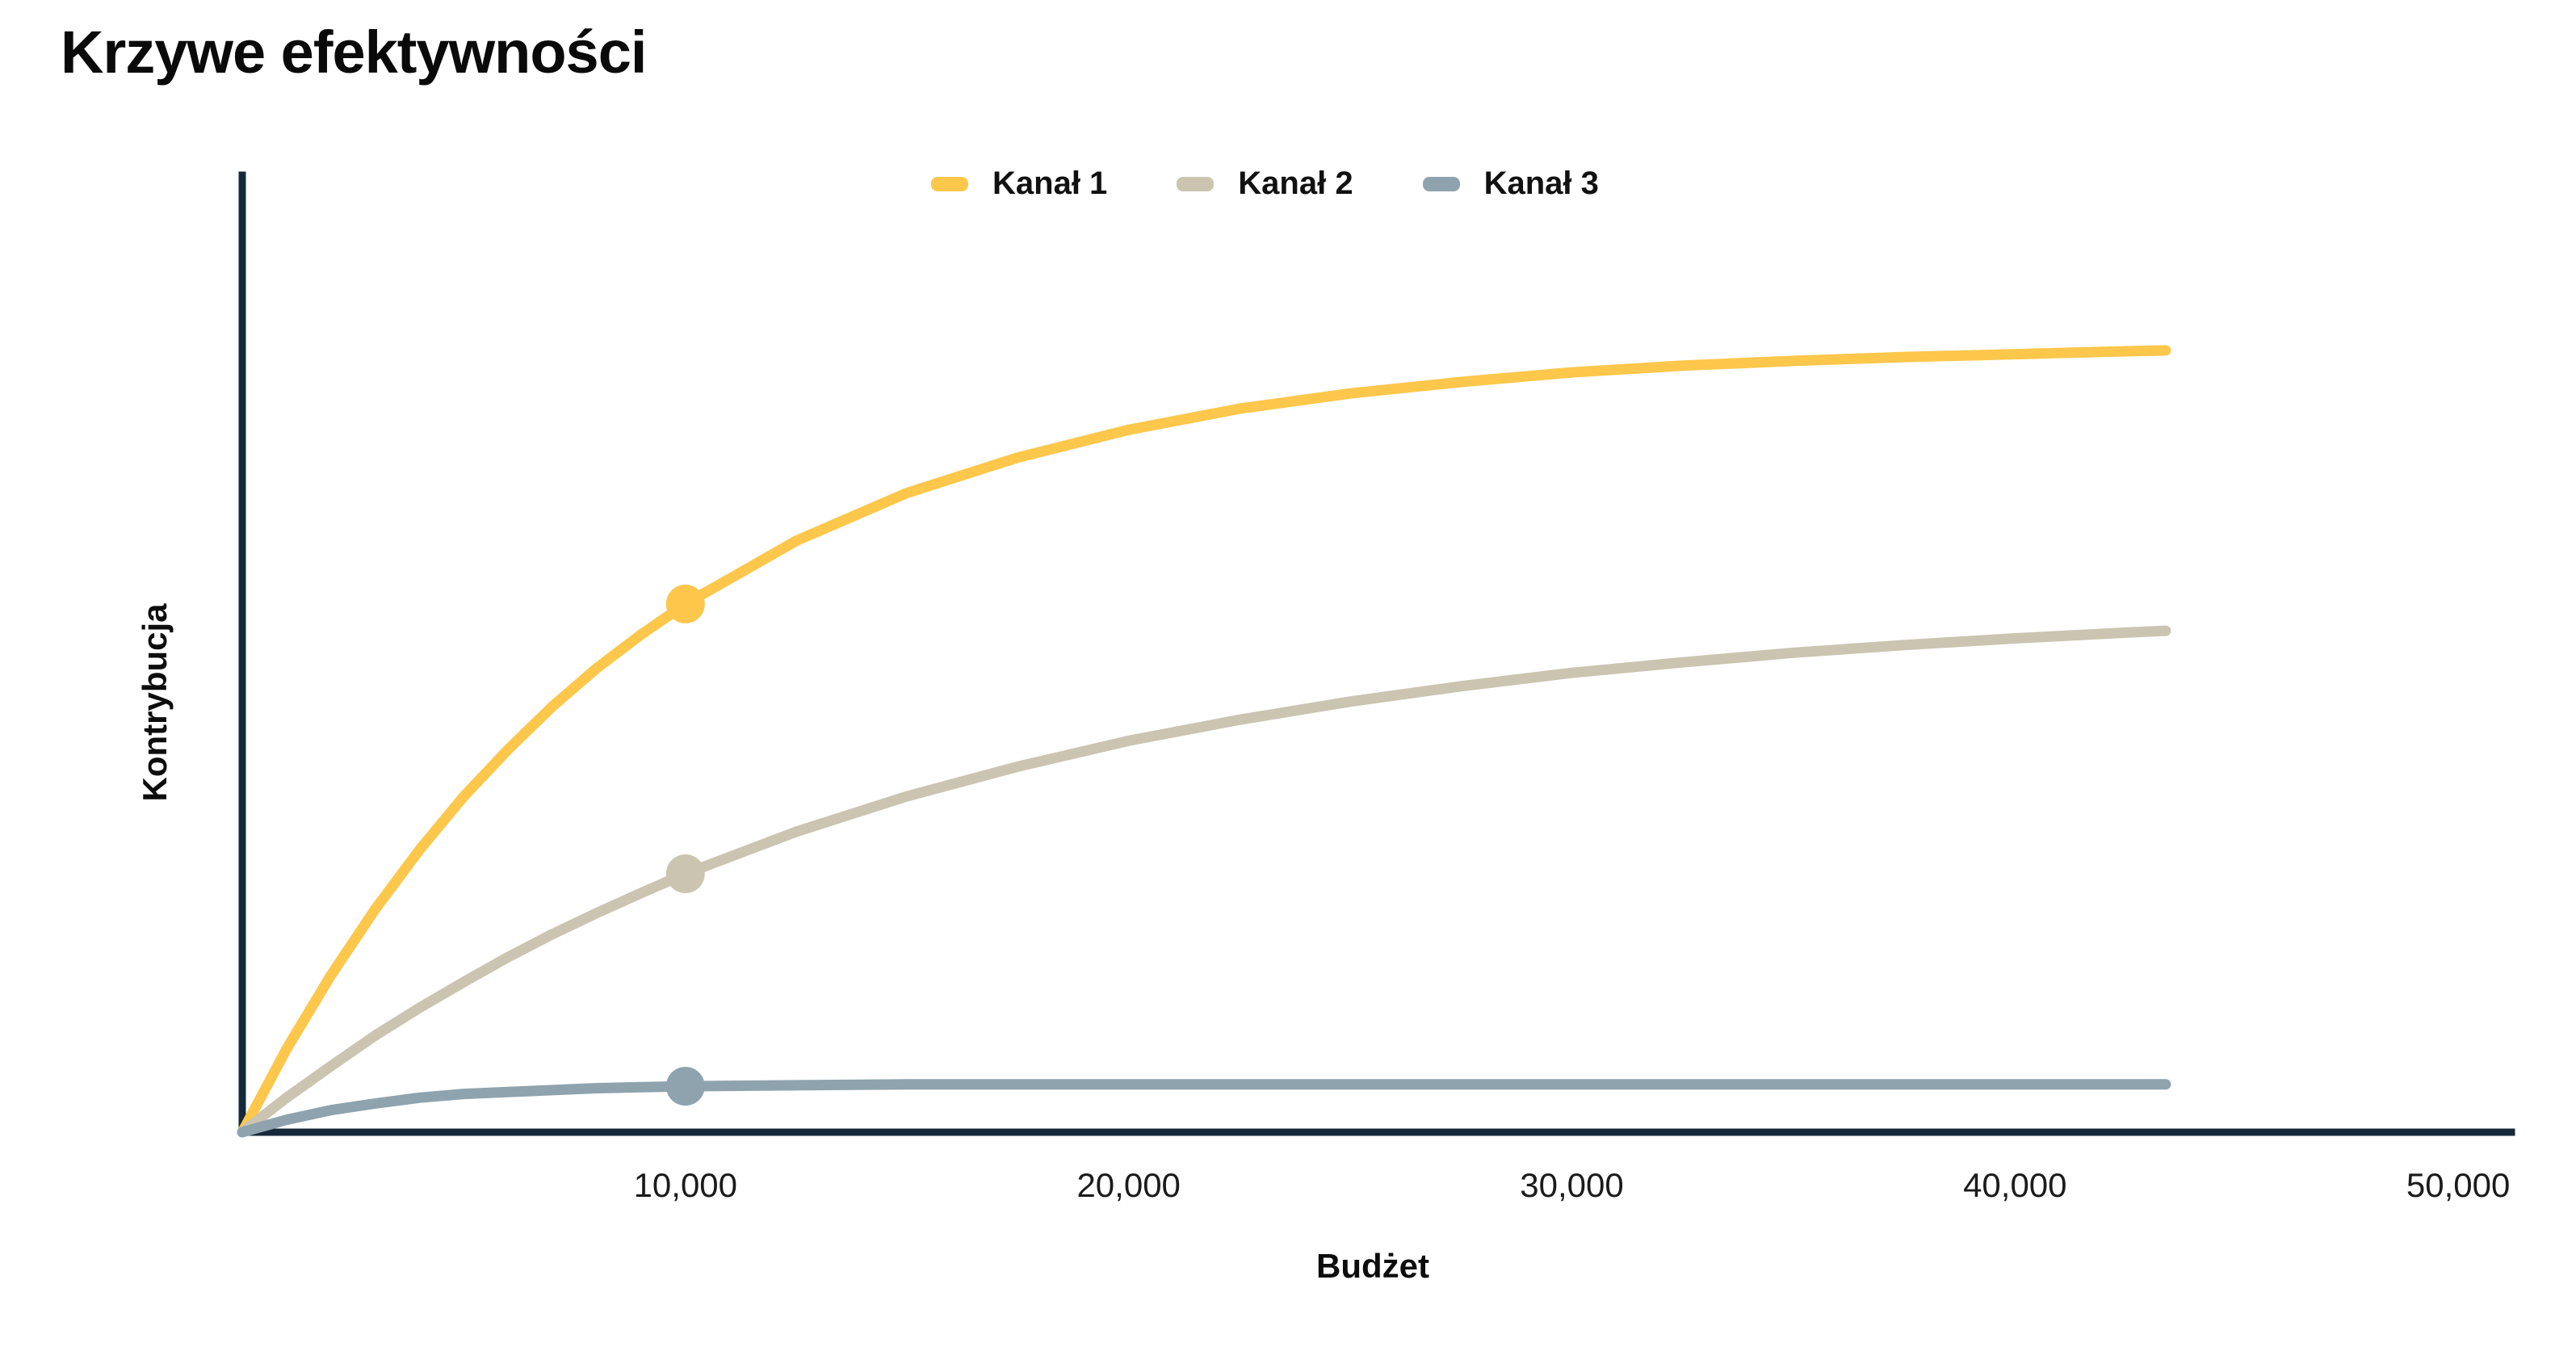 This screenshot has height=1347, width=2576. What do you see at coordinates (1571, 1185) in the screenshot?
I see `x-tick-label: 30,000` at bounding box center [1571, 1185].